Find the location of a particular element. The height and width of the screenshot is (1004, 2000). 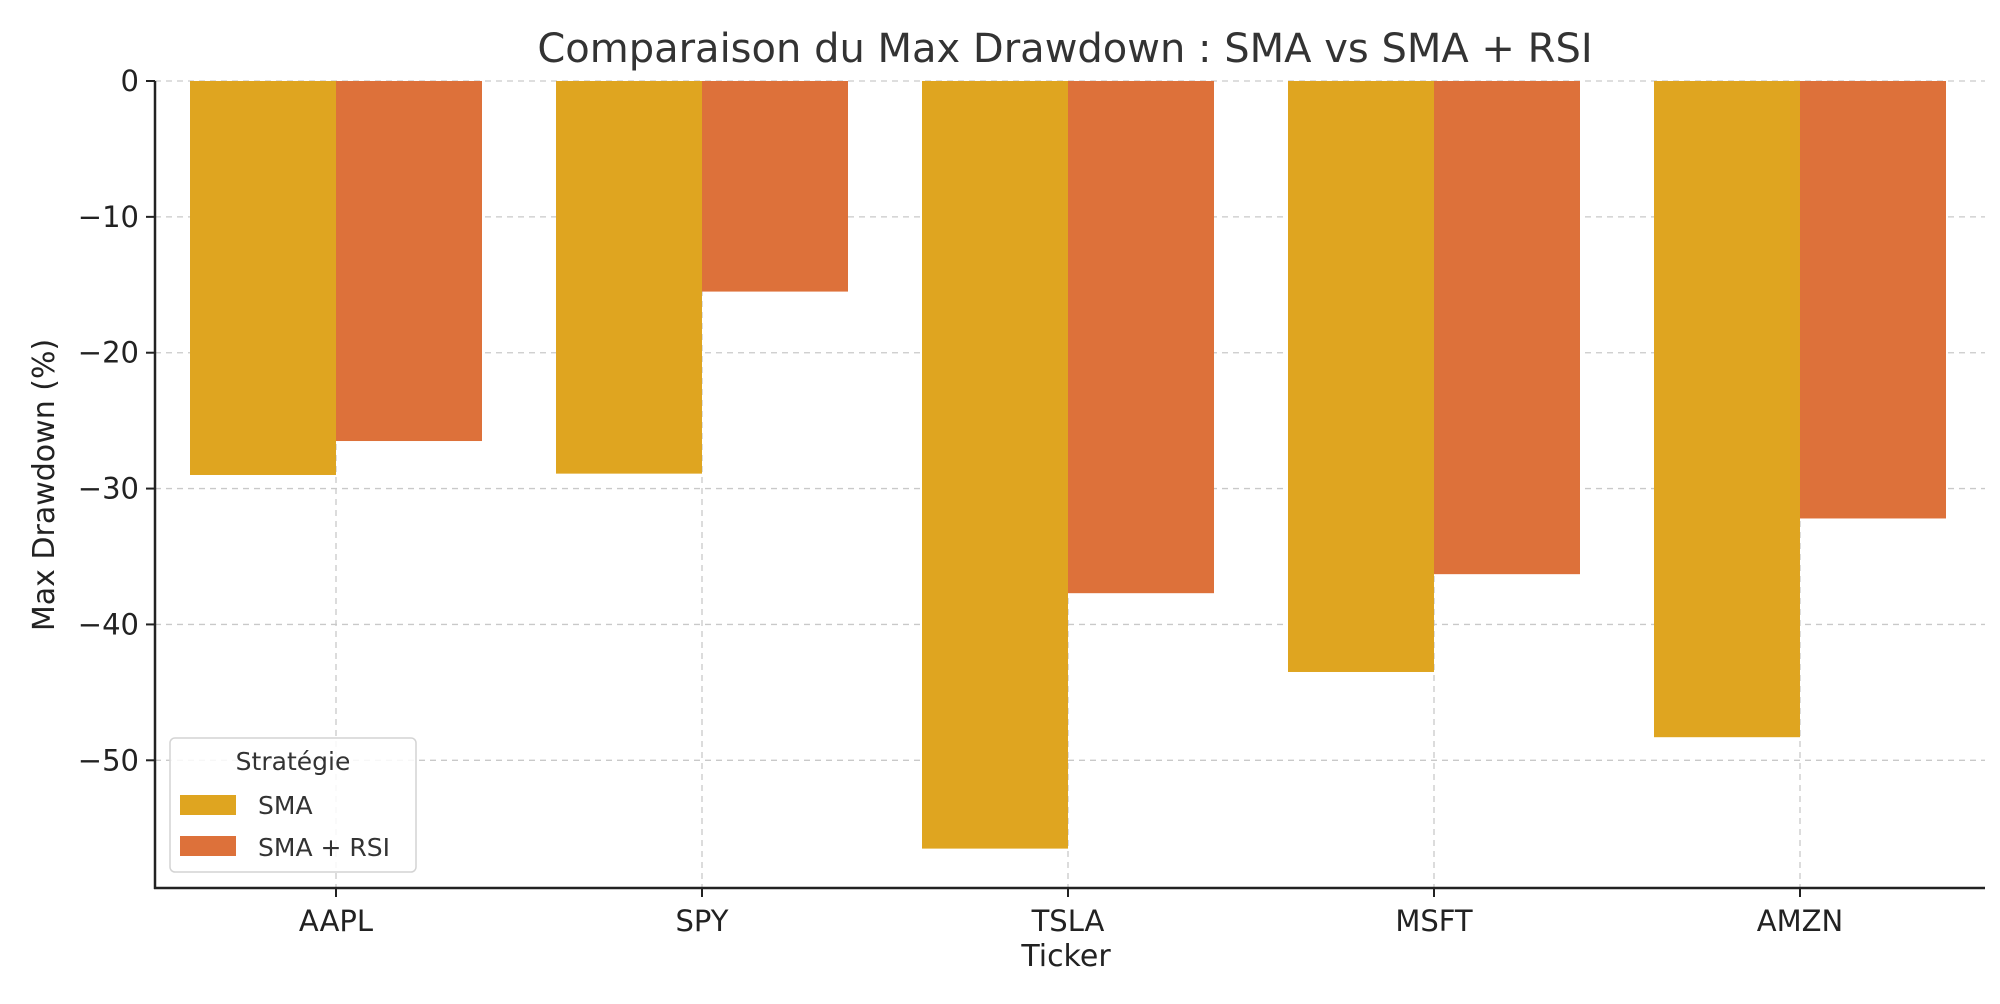

legend: Stratégie SMA SMA + RSI is located at coordinates (293, 805).